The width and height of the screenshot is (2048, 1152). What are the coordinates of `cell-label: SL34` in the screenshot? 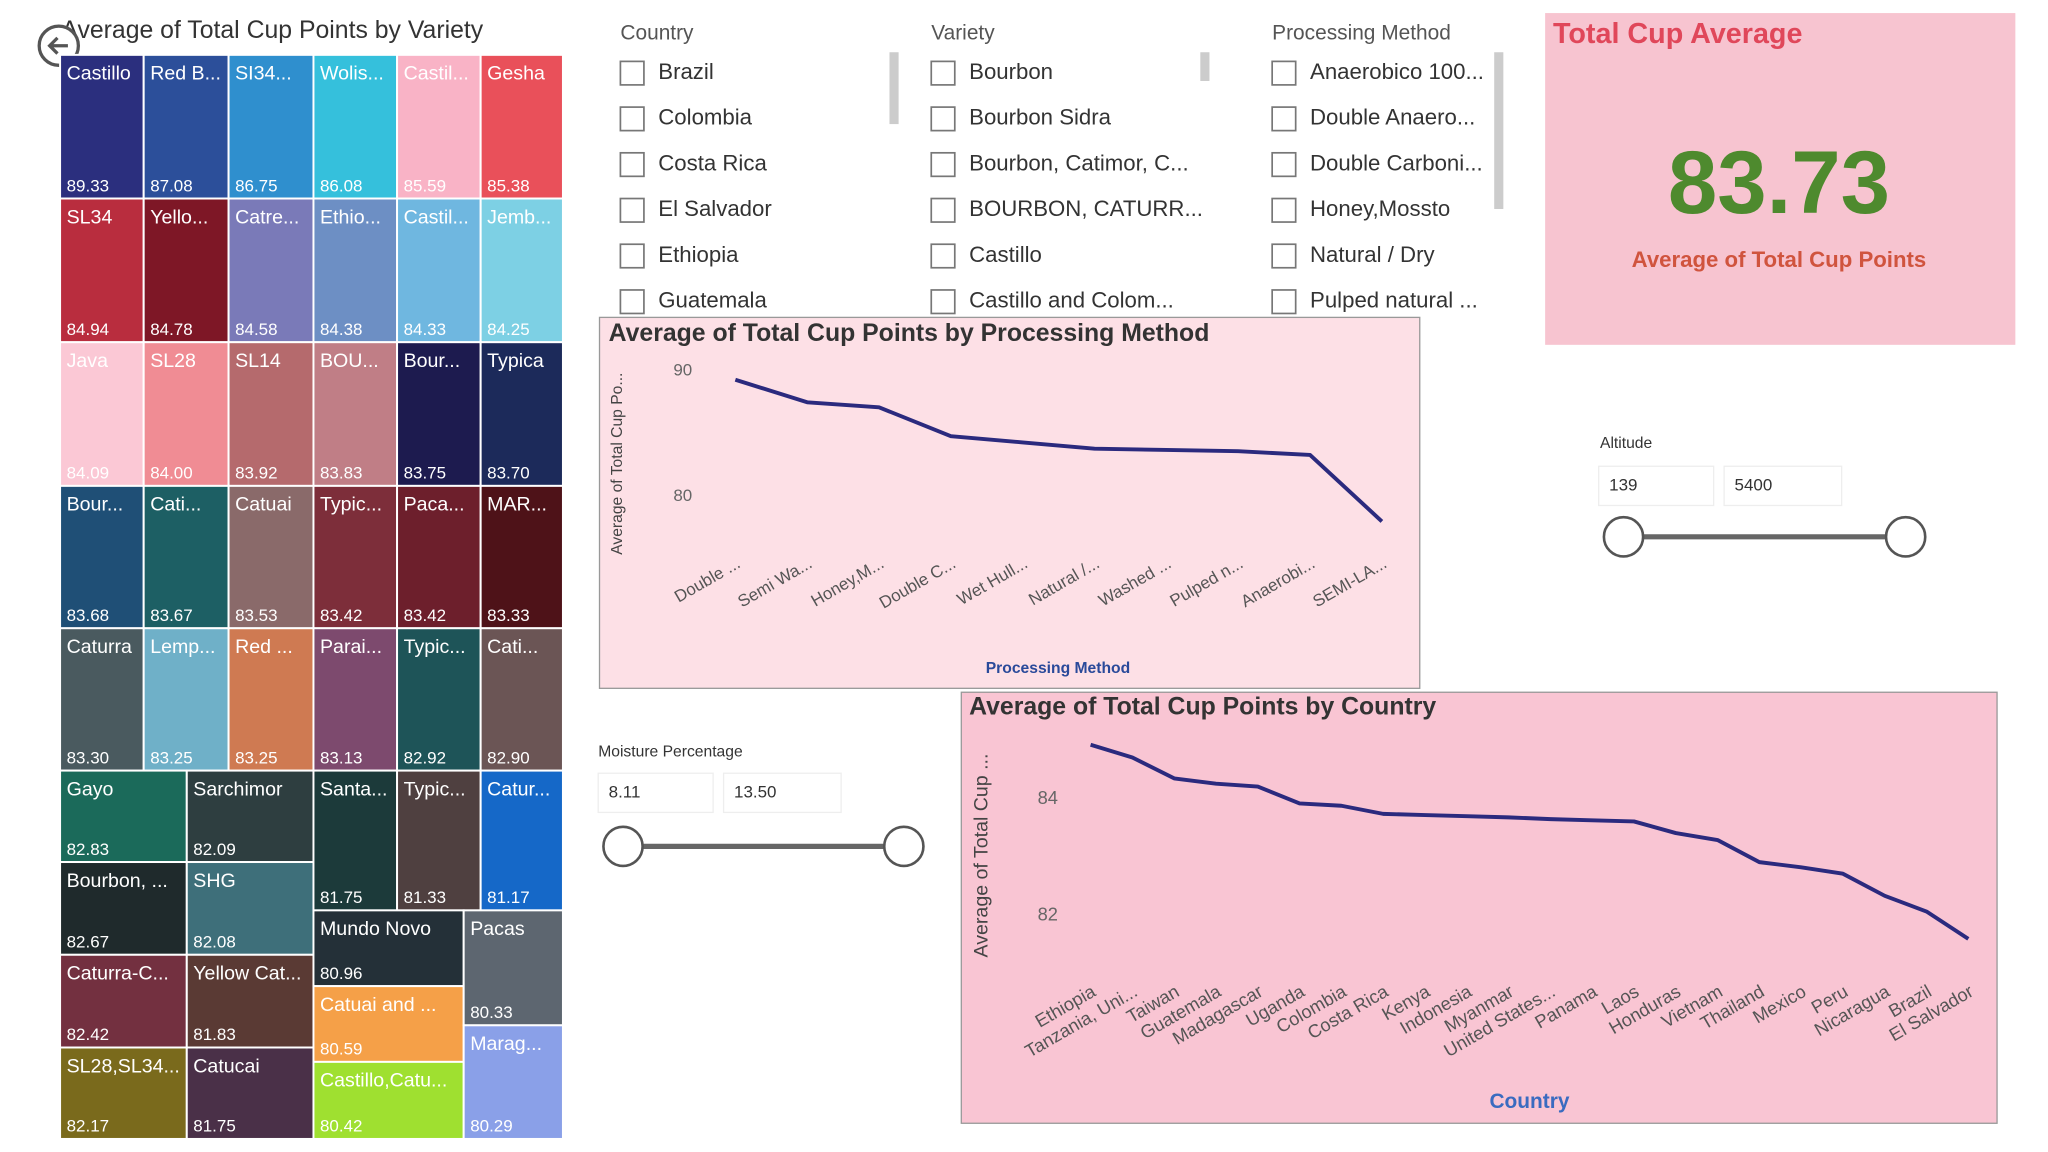 It's located at (90, 217).